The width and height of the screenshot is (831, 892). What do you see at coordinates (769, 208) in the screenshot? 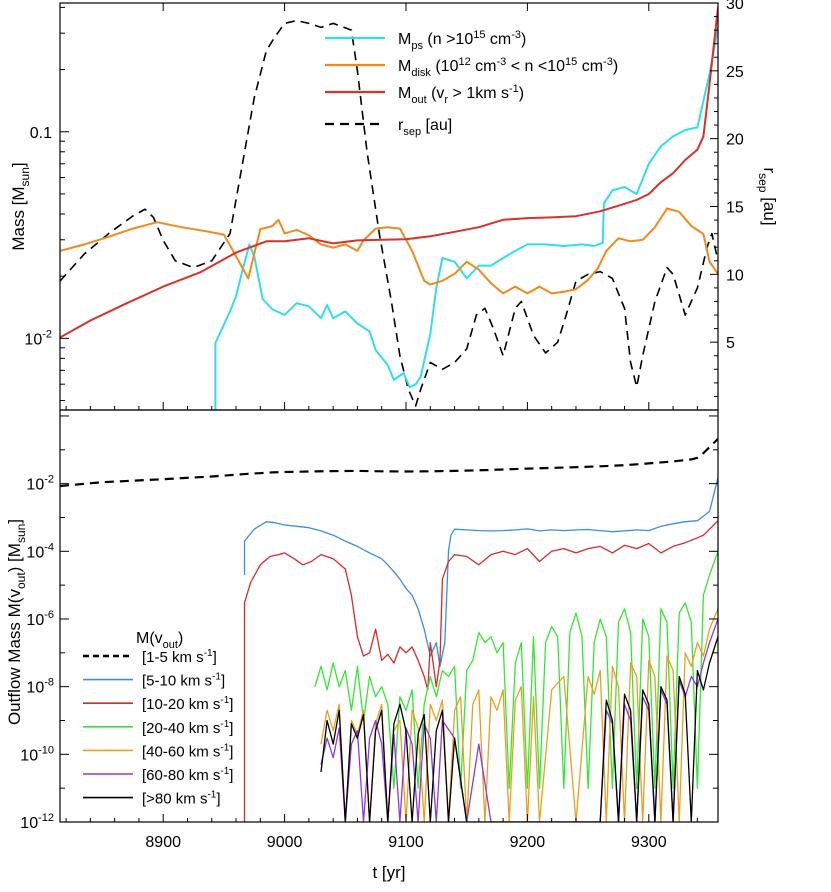
I see `axis-label-text: [au]` at bounding box center [769, 208].